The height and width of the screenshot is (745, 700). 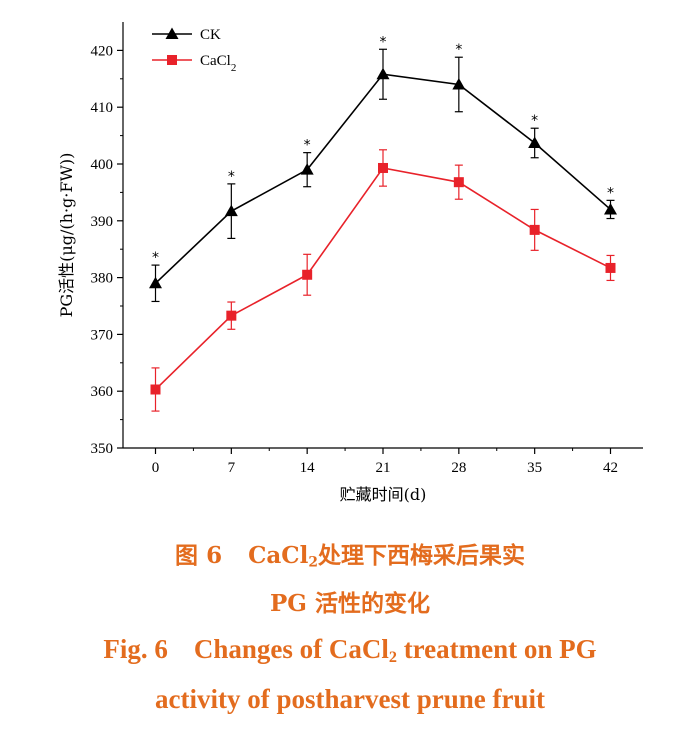 I want to click on x-tick-label: 0, so click(x=156, y=468).